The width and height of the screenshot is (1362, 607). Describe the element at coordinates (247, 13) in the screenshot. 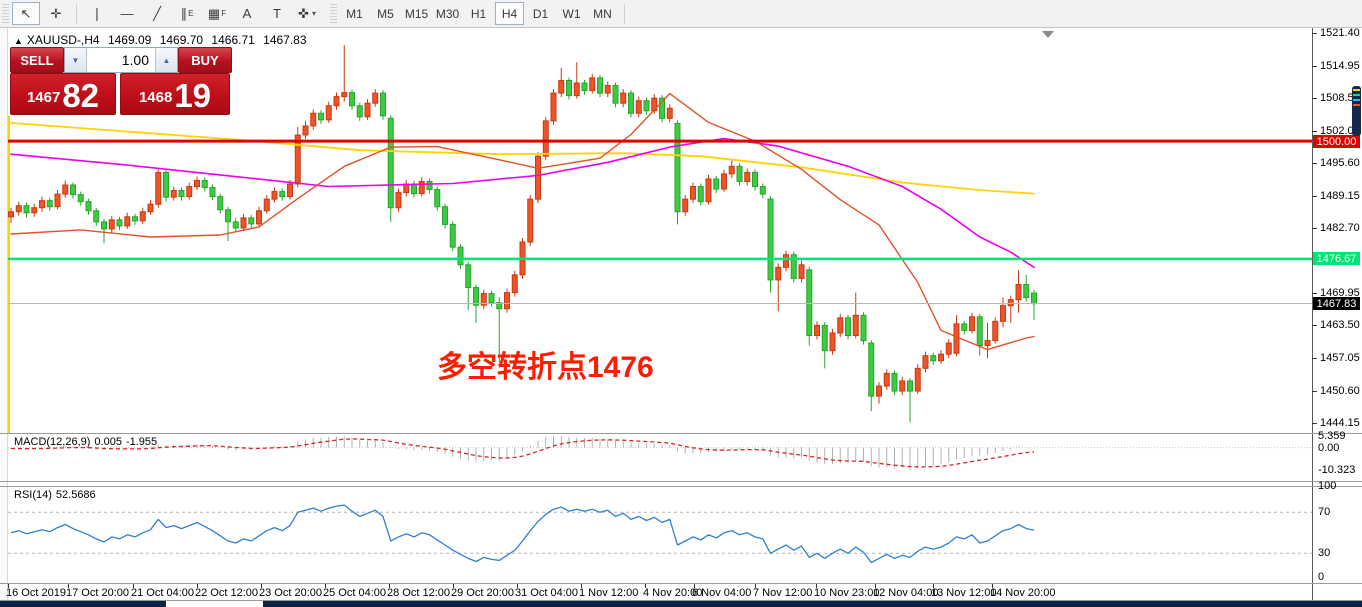

I see `text-tool-button: A` at that location.